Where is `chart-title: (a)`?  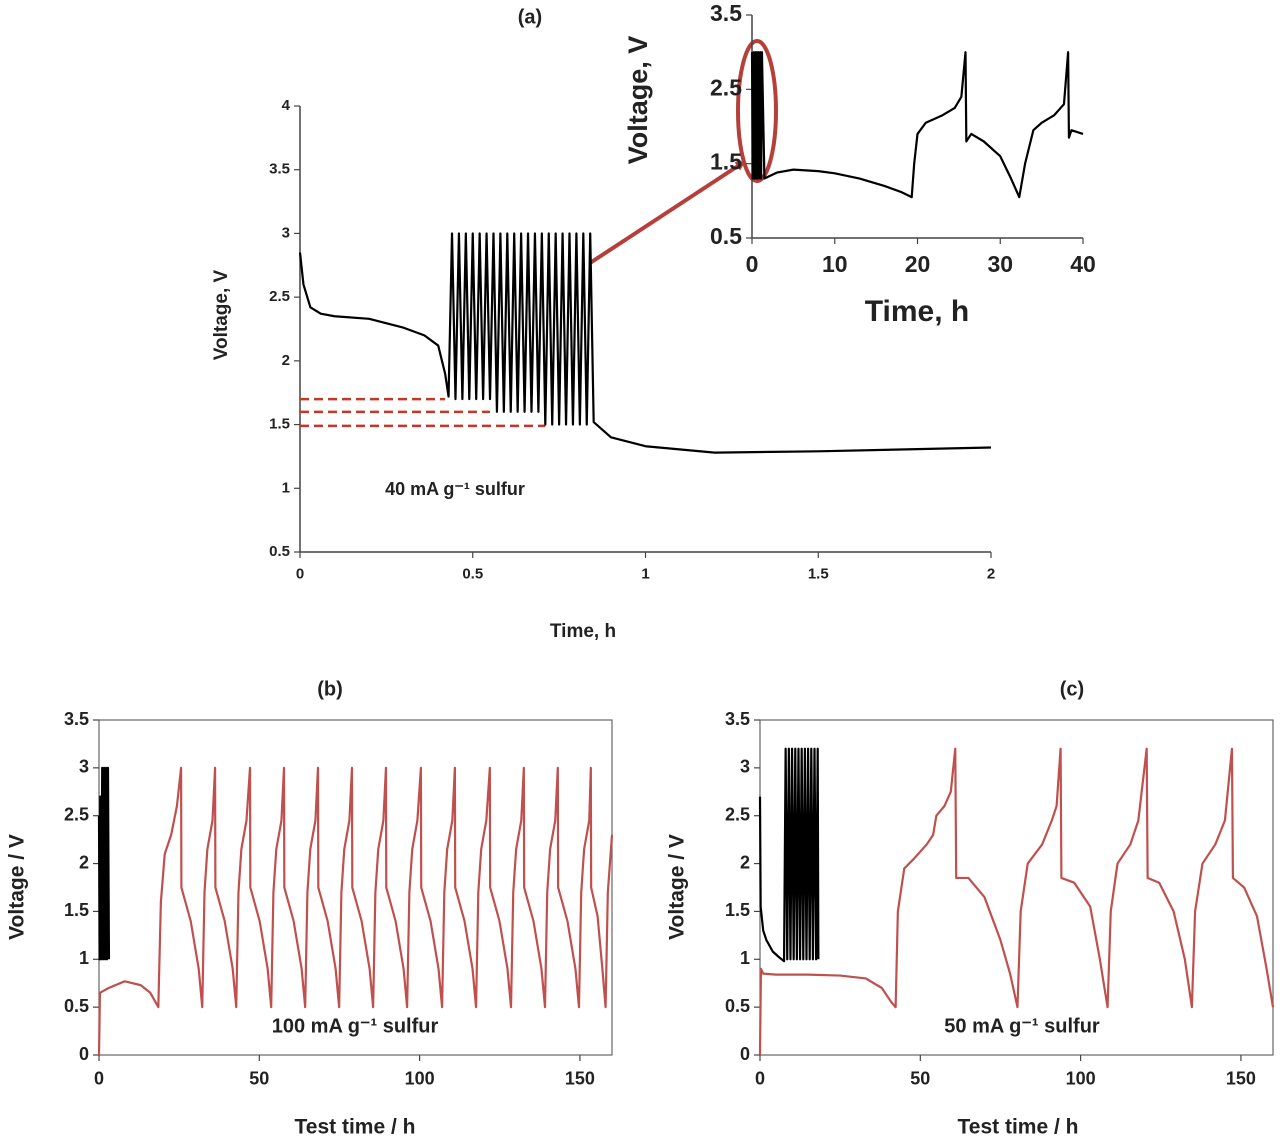 chart-title: (a) is located at coordinates (530, 17).